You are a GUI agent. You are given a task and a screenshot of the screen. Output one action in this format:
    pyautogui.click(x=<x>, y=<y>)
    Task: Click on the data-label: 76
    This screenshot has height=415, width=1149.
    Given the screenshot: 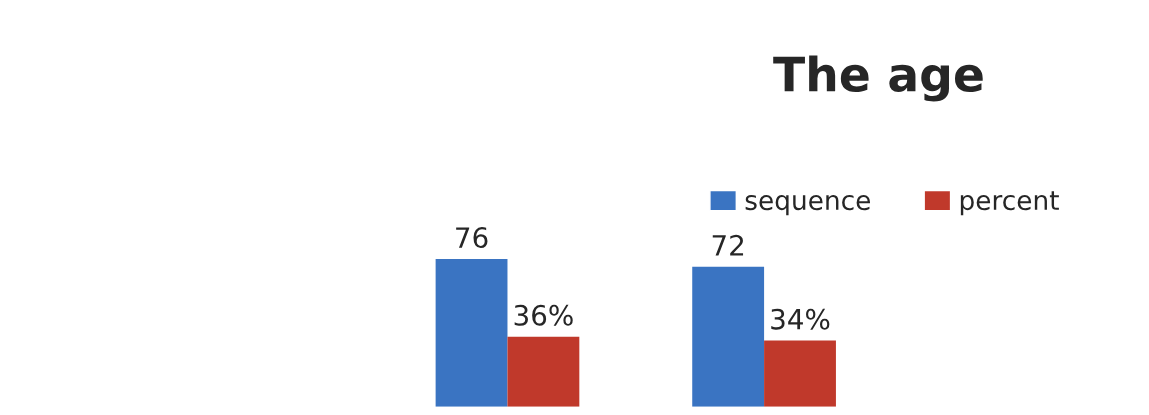 What is the action you would take?
    pyautogui.click(x=472, y=238)
    